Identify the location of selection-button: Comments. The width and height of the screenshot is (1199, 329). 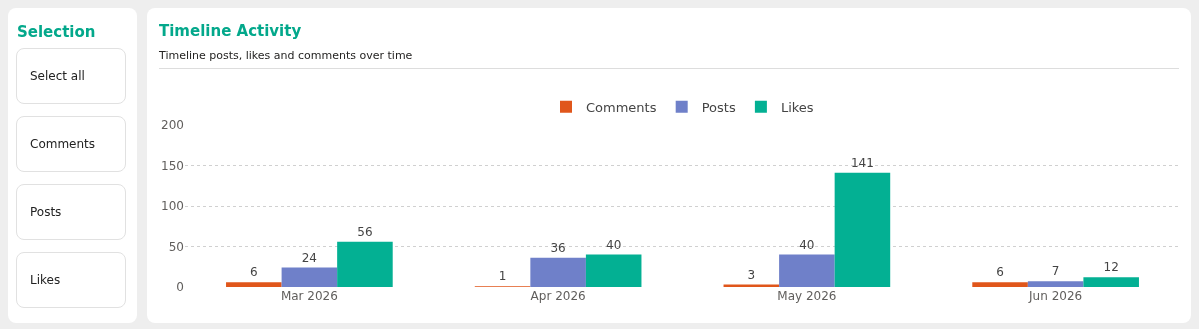
(71, 144).